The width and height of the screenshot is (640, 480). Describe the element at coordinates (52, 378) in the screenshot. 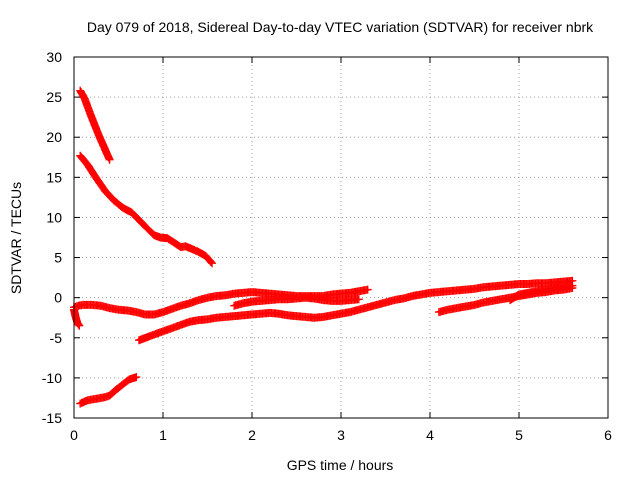

I see `y-tick-label: -10` at that location.